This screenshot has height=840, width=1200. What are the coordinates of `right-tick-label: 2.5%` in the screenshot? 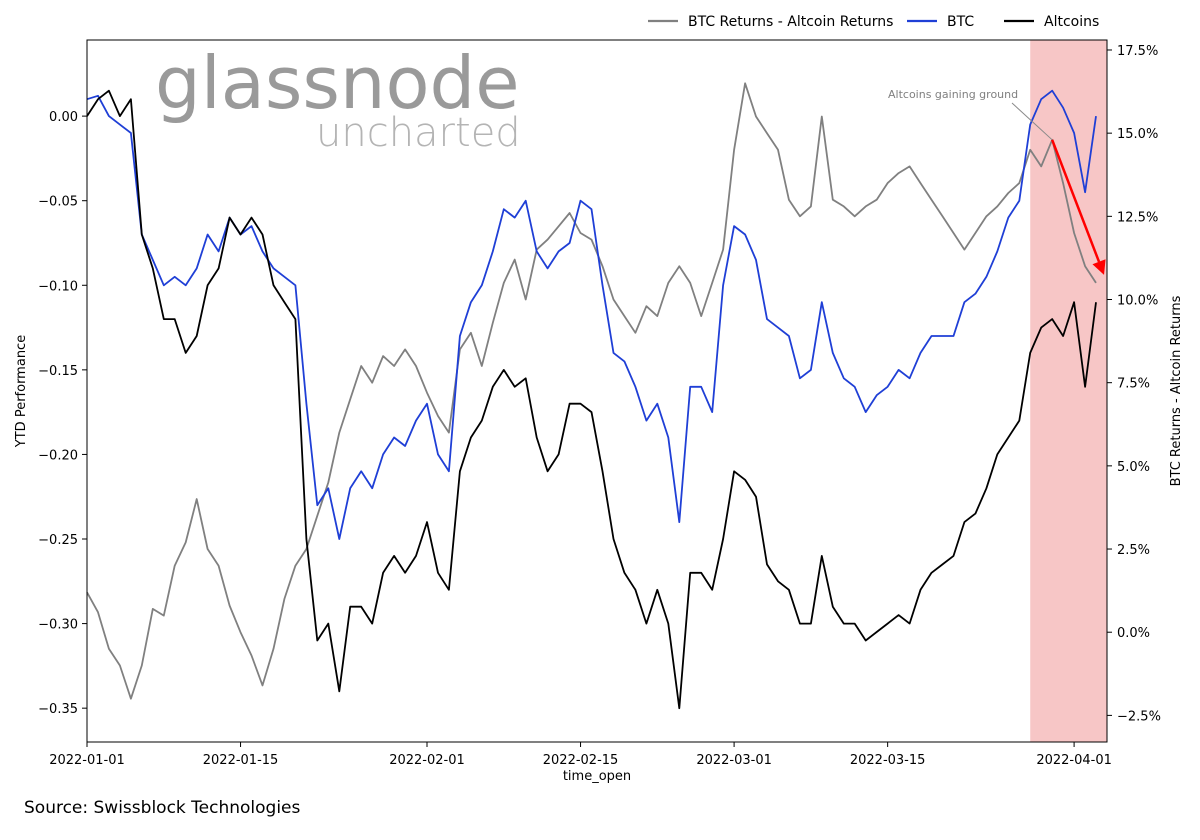 It's located at (1133, 550).